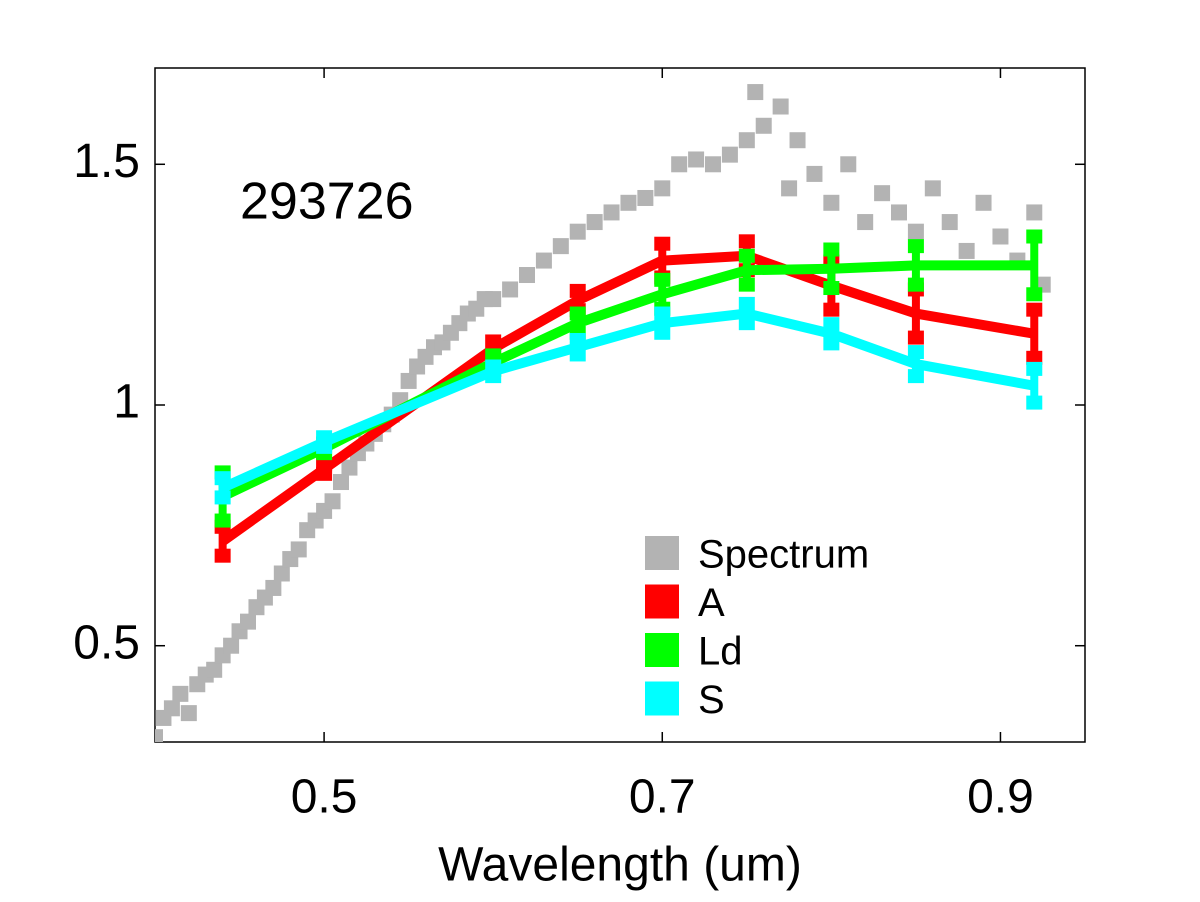  What do you see at coordinates (126, 402) in the screenshot?
I see `y-tick-label: 1` at bounding box center [126, 402].